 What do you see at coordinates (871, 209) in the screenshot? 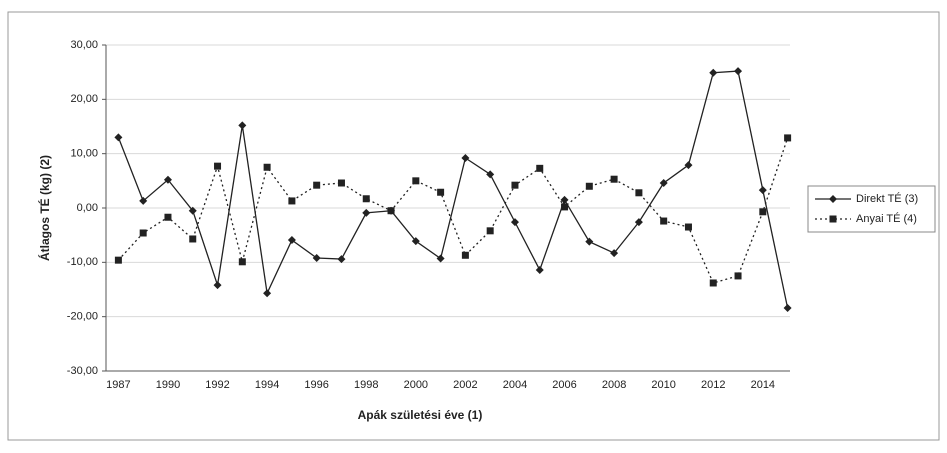
I see `legend-box` at bounding box center [871, 209].